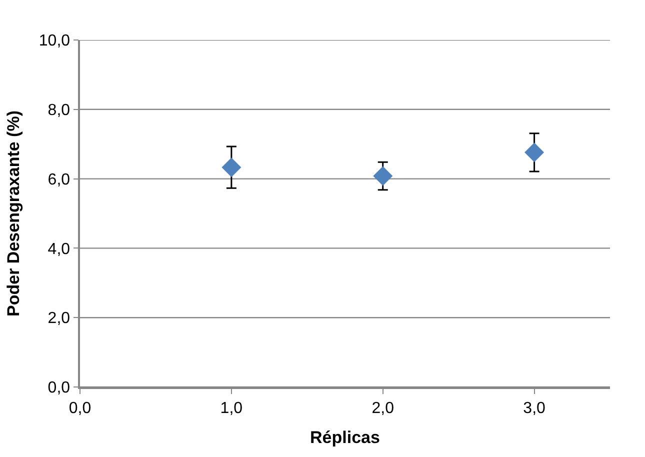 This screenshot has height=457, width=645. What do you see at coordinates (231, 408) in the screenshot?
I see `x-tick-label: 1,0` at bounding box center [231, 408].